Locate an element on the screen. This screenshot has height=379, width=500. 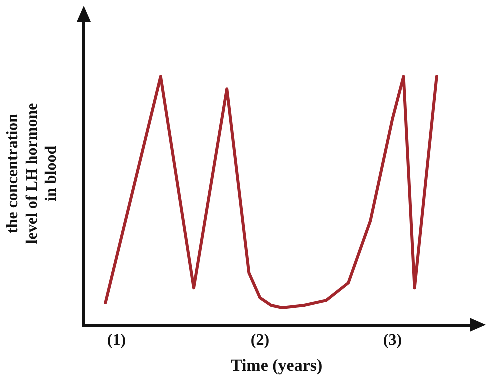
x-tick-label: (2) is located at coordinates (260, 341).